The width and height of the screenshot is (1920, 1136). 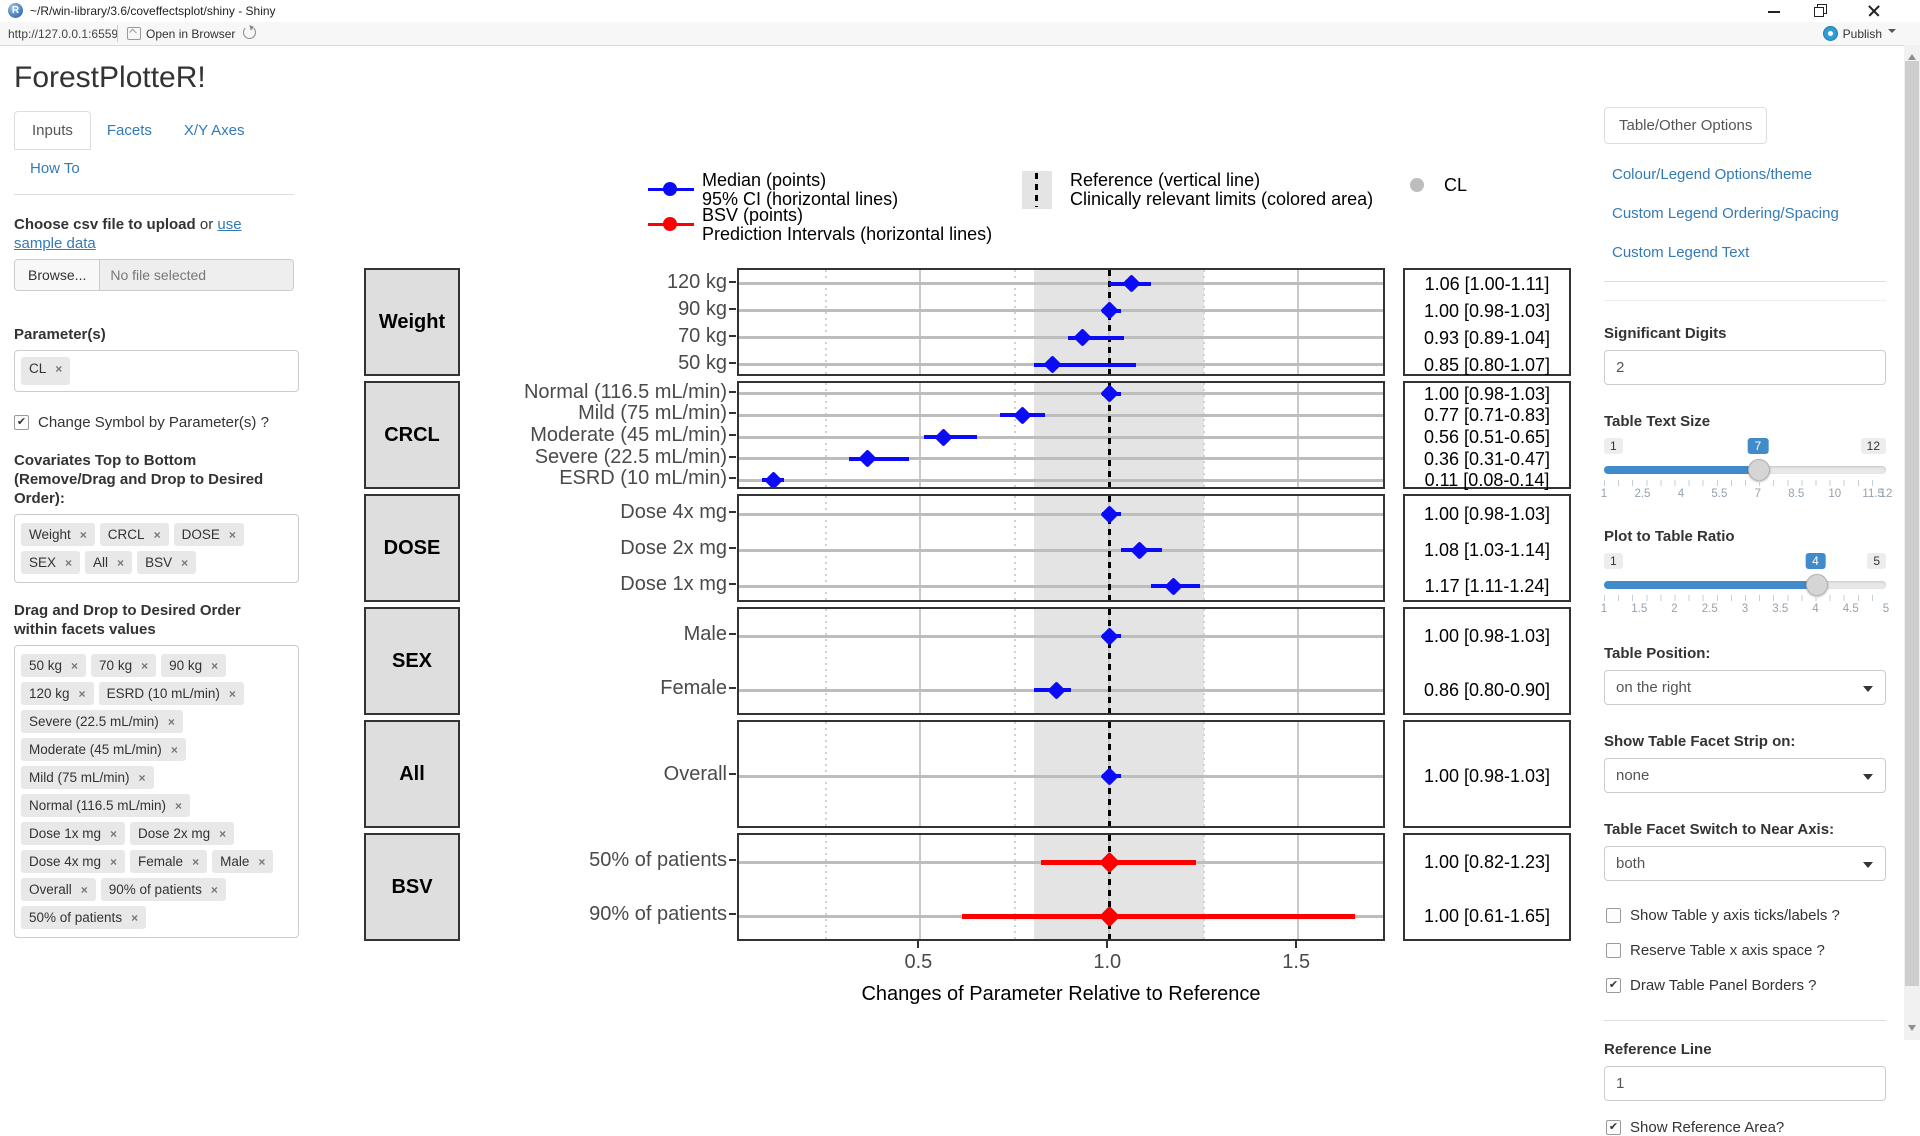 I want to click on tab-facets: Facets, so click(x=129, y=130).